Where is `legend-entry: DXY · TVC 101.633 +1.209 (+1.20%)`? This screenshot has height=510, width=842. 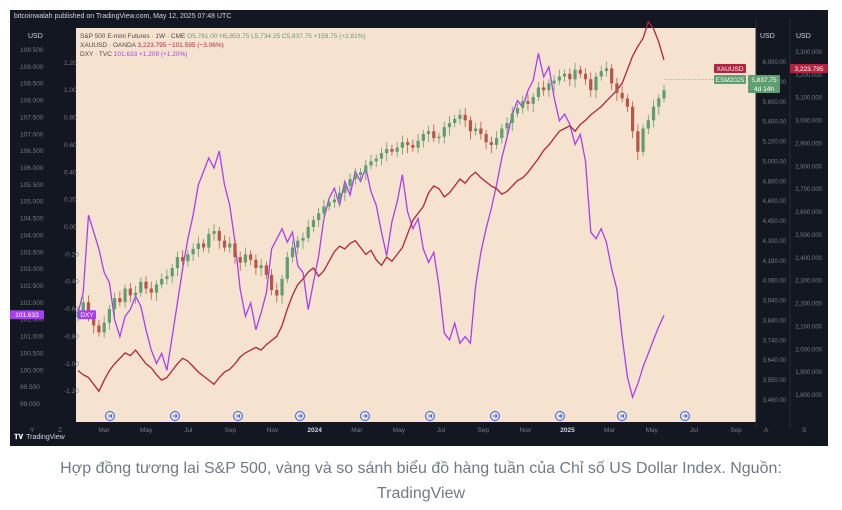
legend-entry: DXY · TVC 101.633 +1.209 (+1.20%) is located at coordinates (133, 54).